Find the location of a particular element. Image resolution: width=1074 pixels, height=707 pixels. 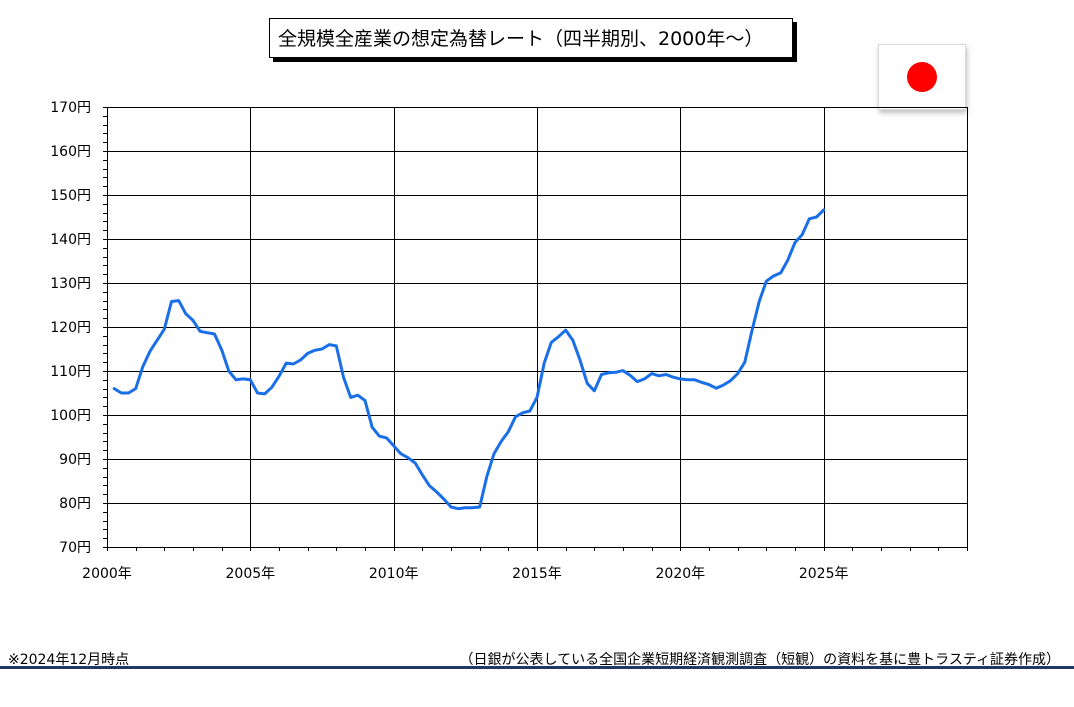

flag-sun-disc is located at coordinates (922, 77).